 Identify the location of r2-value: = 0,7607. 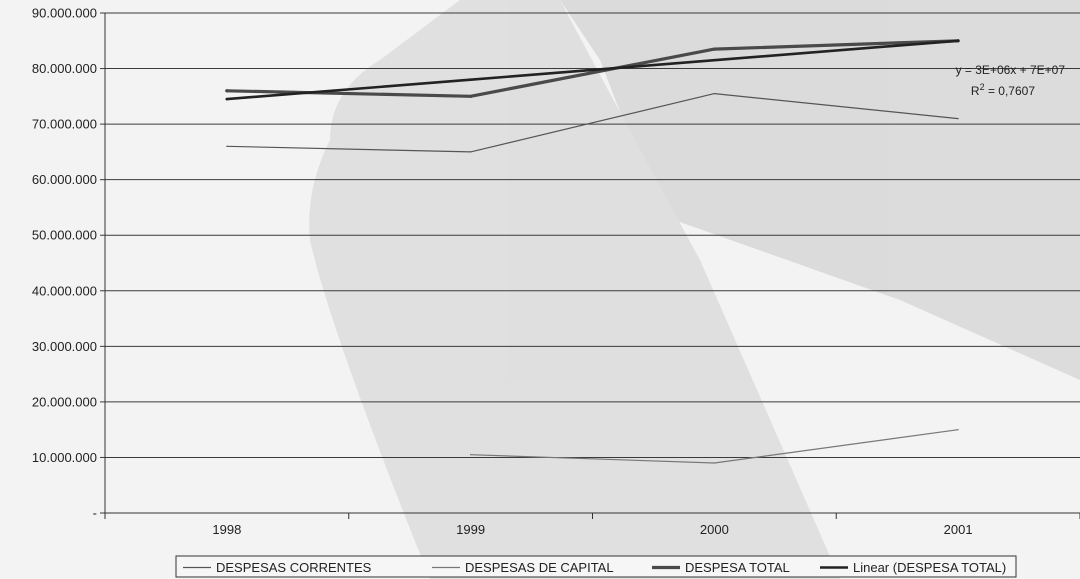
(1010, 91).